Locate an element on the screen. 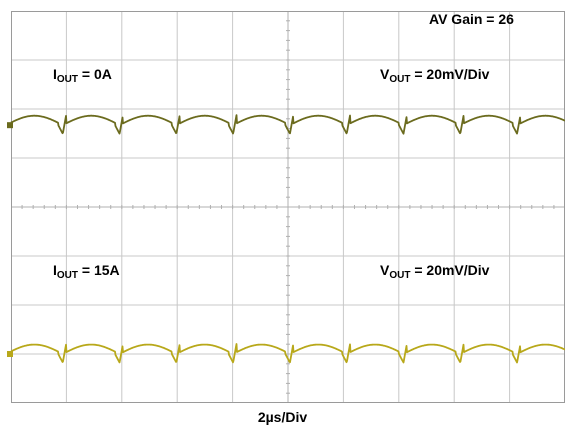  trace-top-current-label: IOUT = 0A is located at coordinates (82, 75).